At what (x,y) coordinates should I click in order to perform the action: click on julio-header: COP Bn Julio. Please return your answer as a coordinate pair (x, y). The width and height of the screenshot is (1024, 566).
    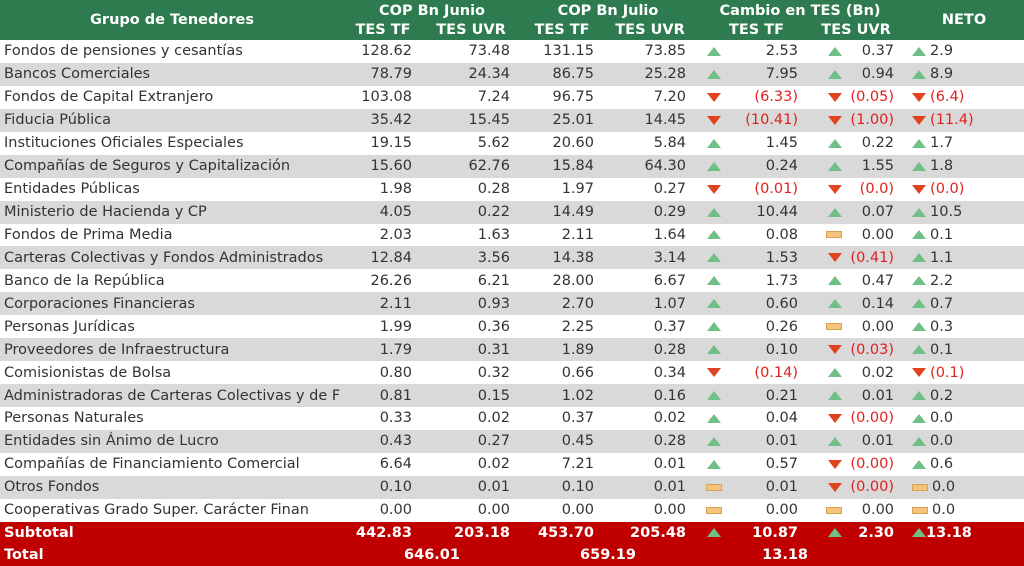
    Looking at the image, I should click on (608, 11).